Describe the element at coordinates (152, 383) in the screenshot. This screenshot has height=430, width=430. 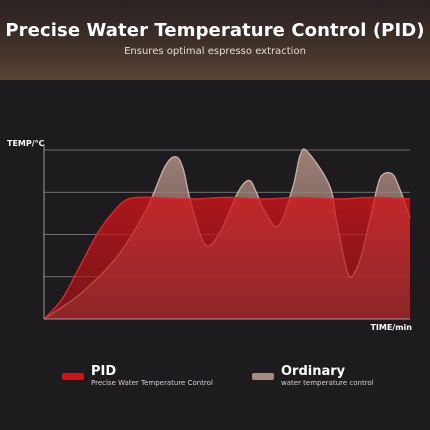
I see `legend-pid-description: Precise Water Temperature Control` at that location.